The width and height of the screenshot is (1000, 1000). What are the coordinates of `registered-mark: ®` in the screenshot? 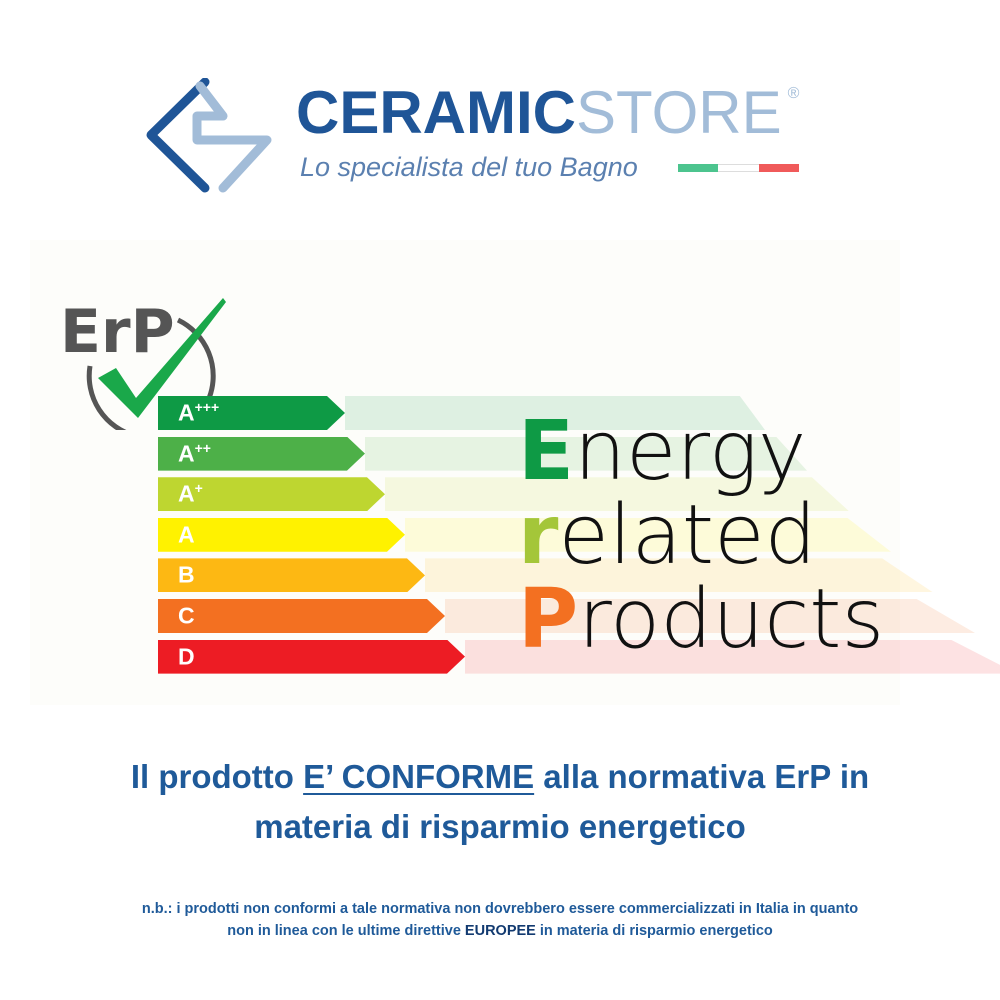 It's located at (793, 93).